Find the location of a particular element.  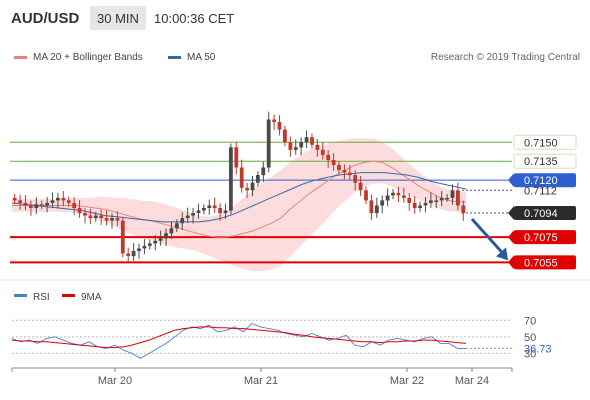

ma9-legend-swatch is located at coordinates (68, 295).